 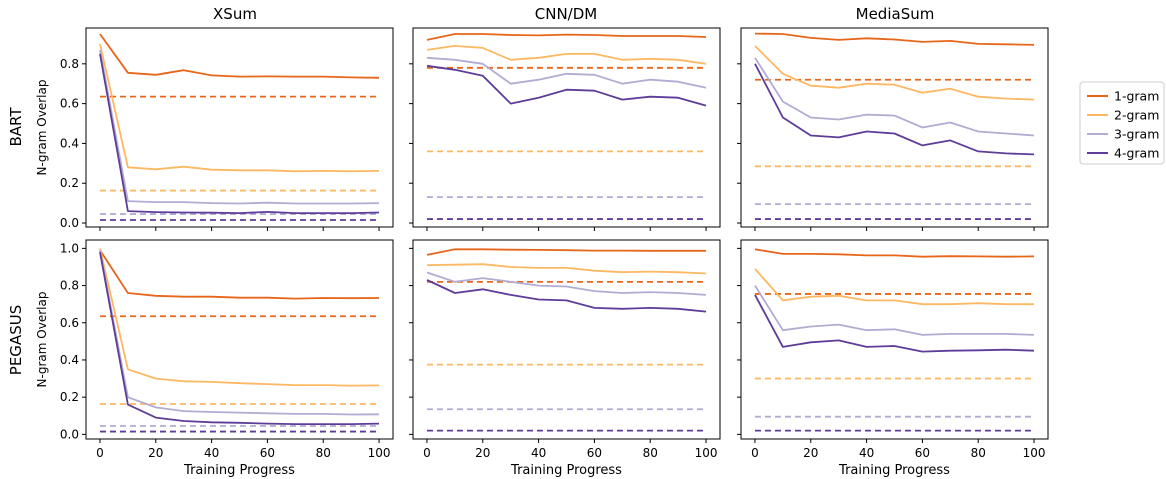 What do you see at coordinates (69, 248) in the screenshot?
I see `y-tick-label: 1.0` at bounding box center [69, 248].